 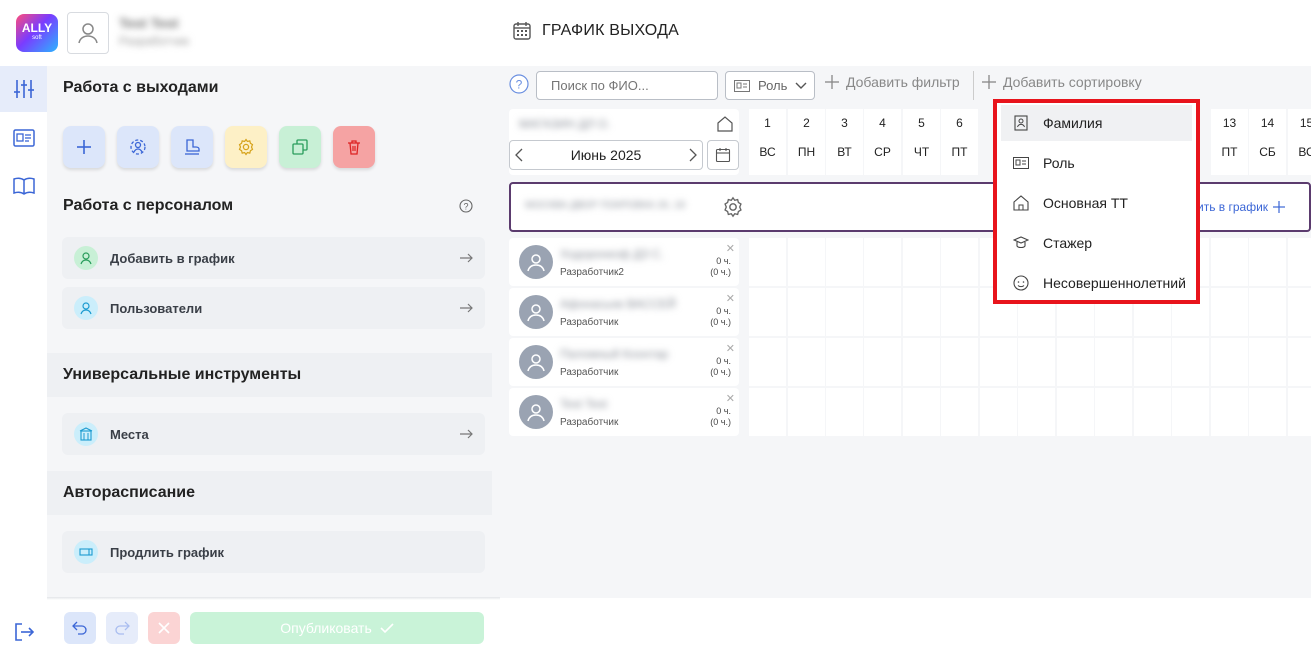 I want to click on add-to-schedule-link: ить в график, so click(x=1241, y=207).